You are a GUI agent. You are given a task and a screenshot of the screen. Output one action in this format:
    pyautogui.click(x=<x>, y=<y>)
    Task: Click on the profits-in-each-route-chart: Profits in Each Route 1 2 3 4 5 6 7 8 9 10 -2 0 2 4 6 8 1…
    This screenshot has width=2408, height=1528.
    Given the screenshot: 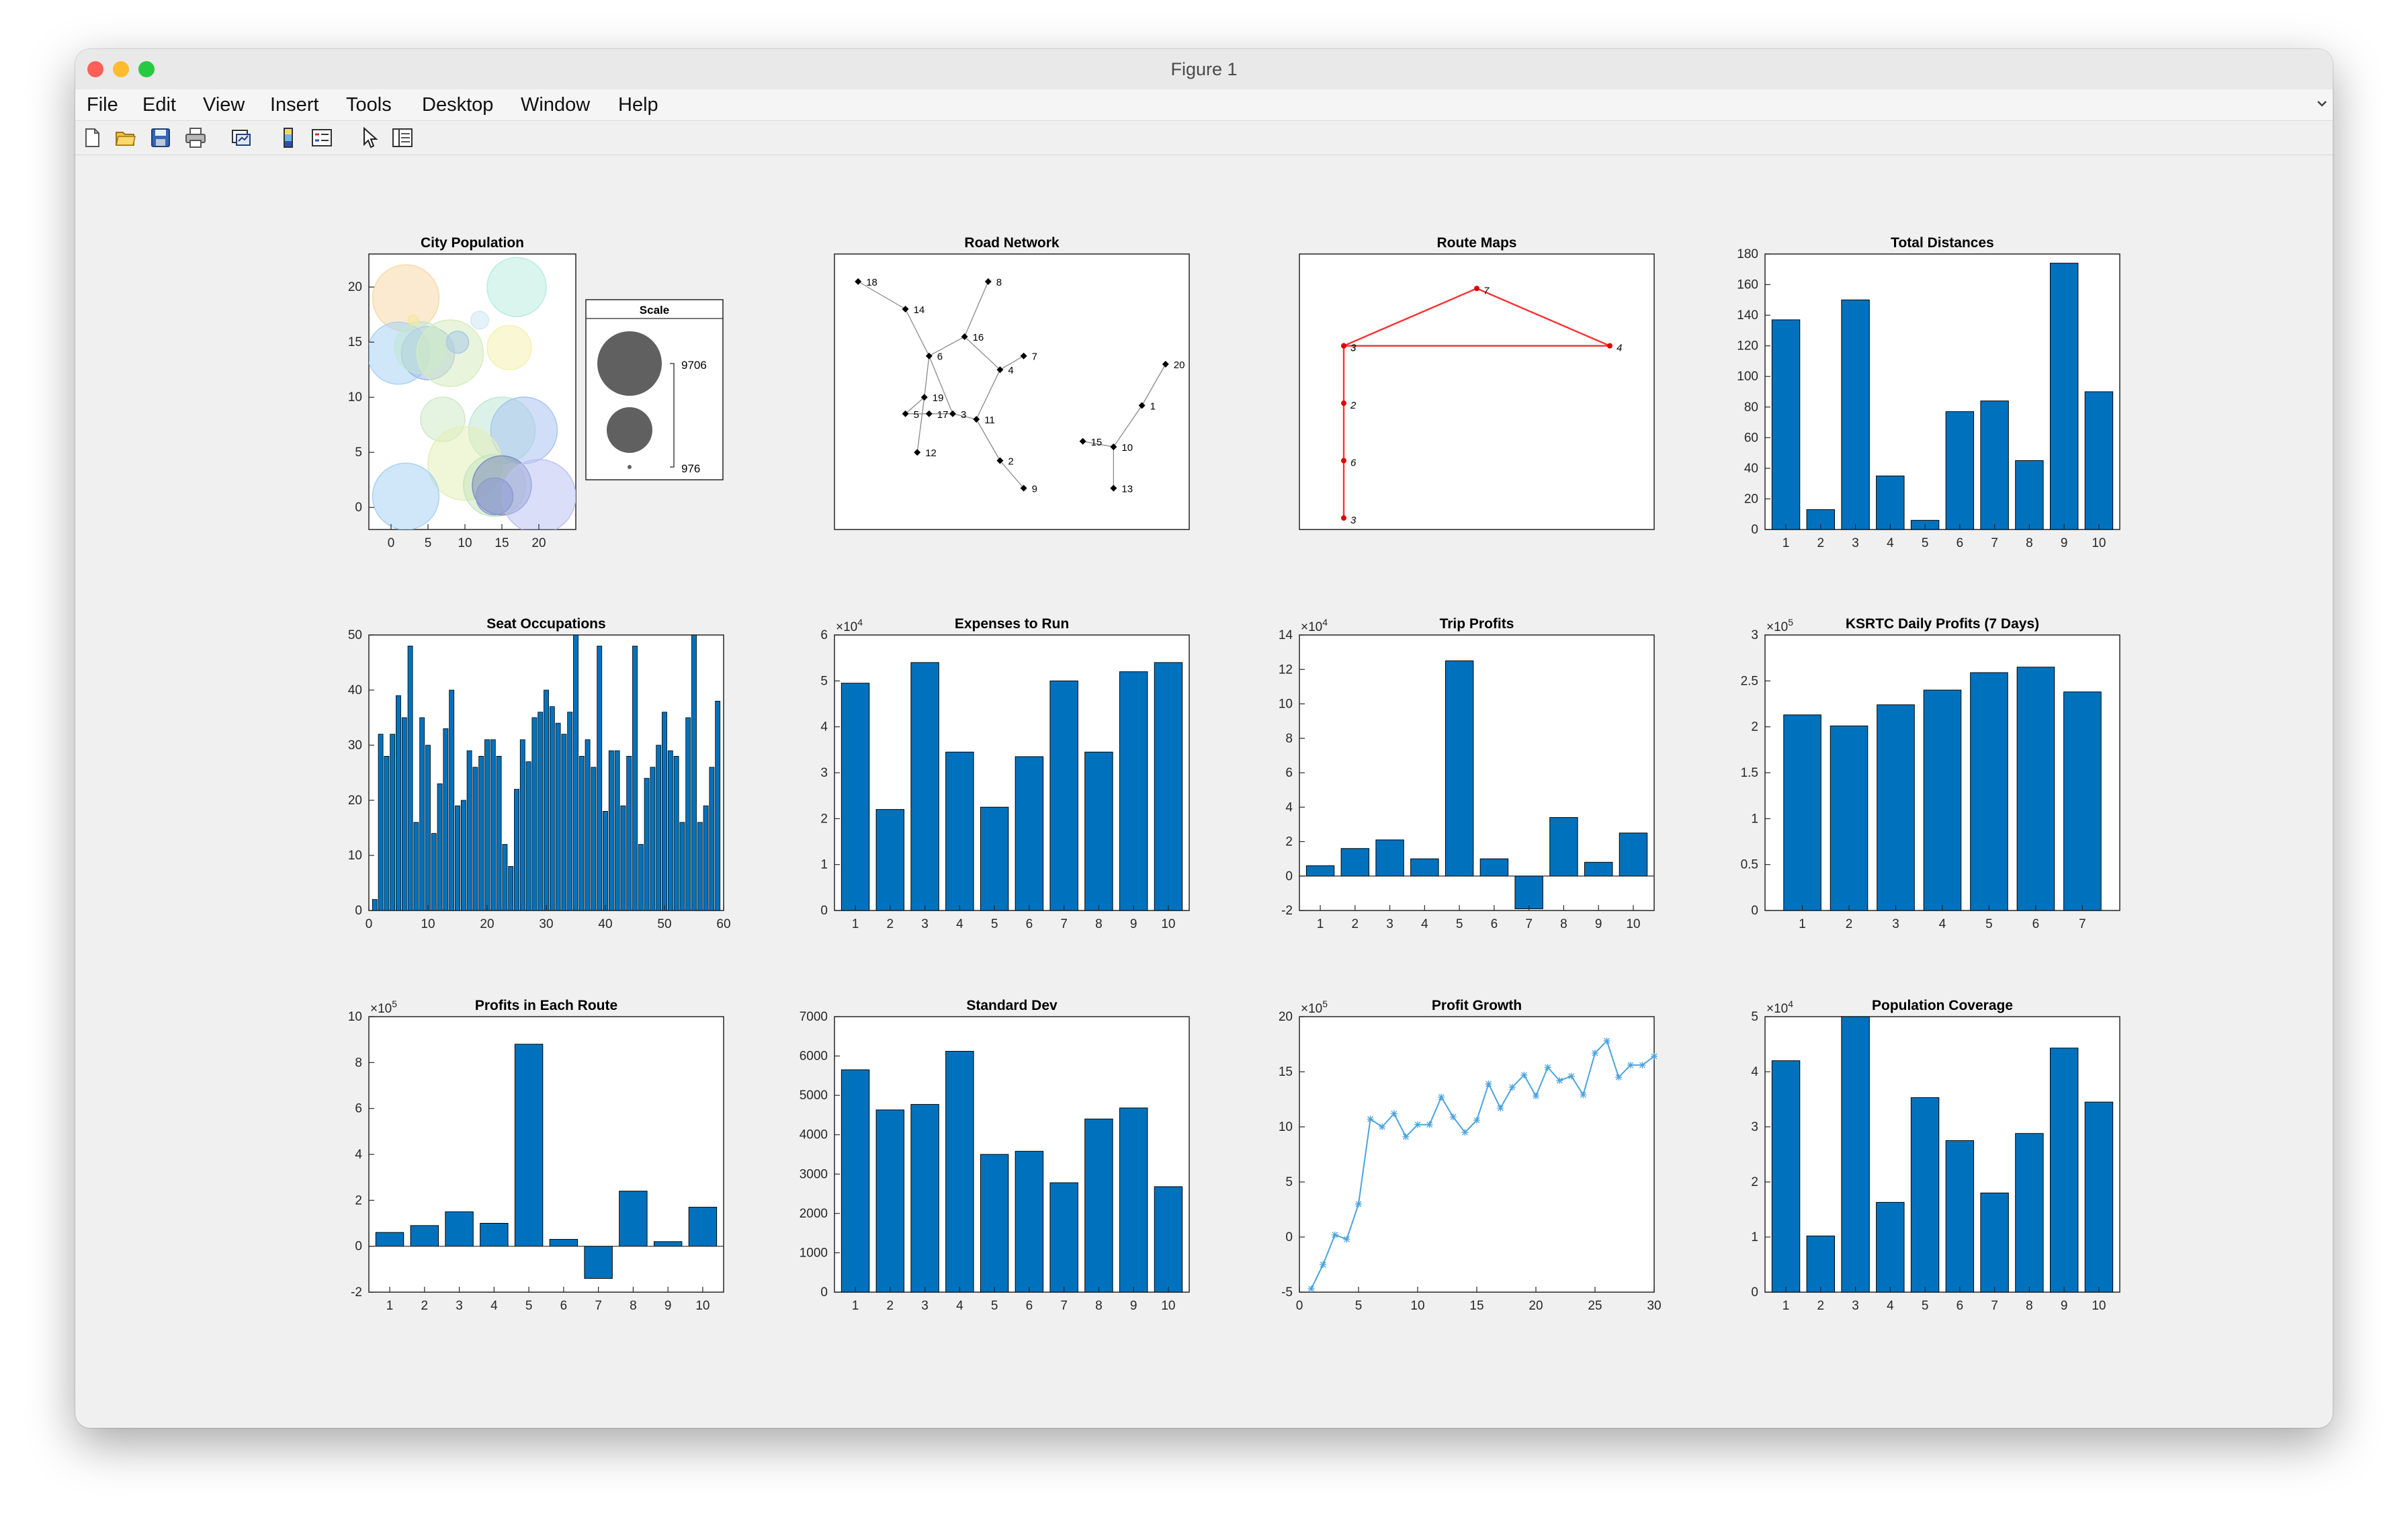 What is the action you would take?
    pyautogui.click(x=536, y=1156)
    